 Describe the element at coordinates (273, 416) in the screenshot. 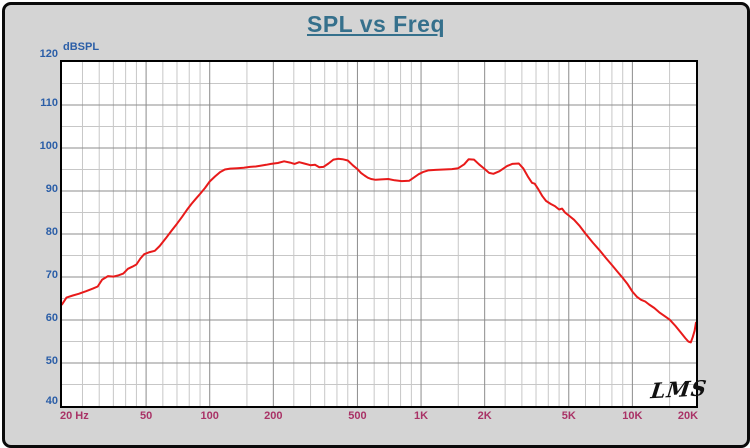

I see `x-tick-label: 200` at that location.